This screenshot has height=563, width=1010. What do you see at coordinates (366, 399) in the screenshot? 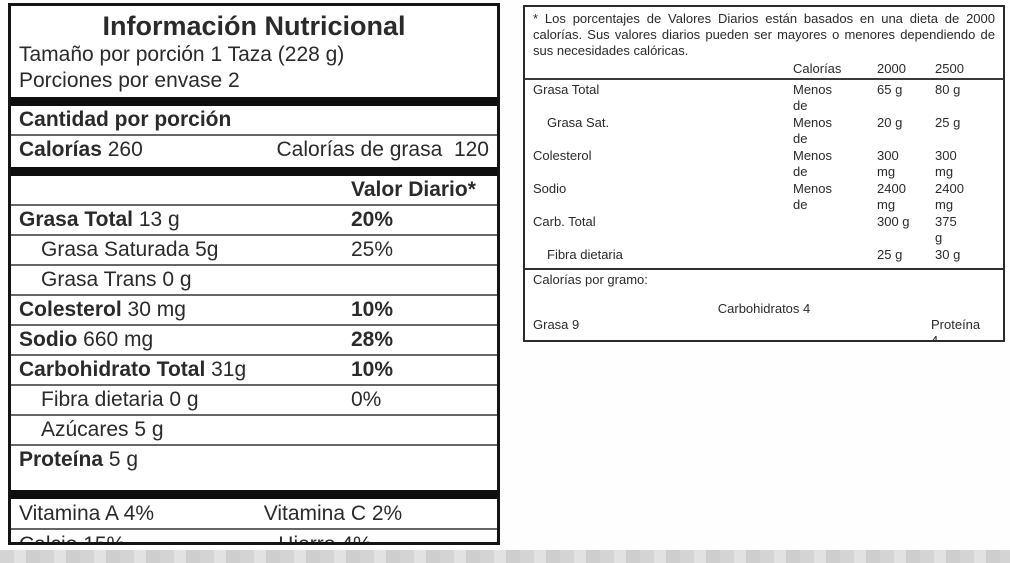
I see `daily-value-percent: 0%` at bounding box center [366, 399].